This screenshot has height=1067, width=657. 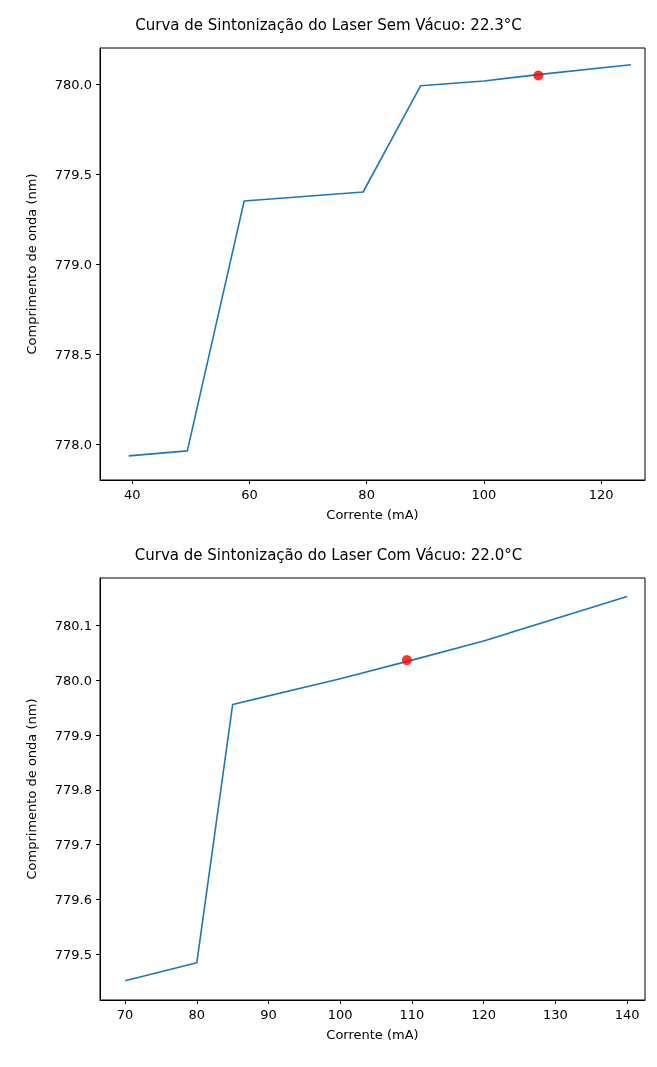 I want to click on y-tick-label: 779.6, so click(x=73, y=899).